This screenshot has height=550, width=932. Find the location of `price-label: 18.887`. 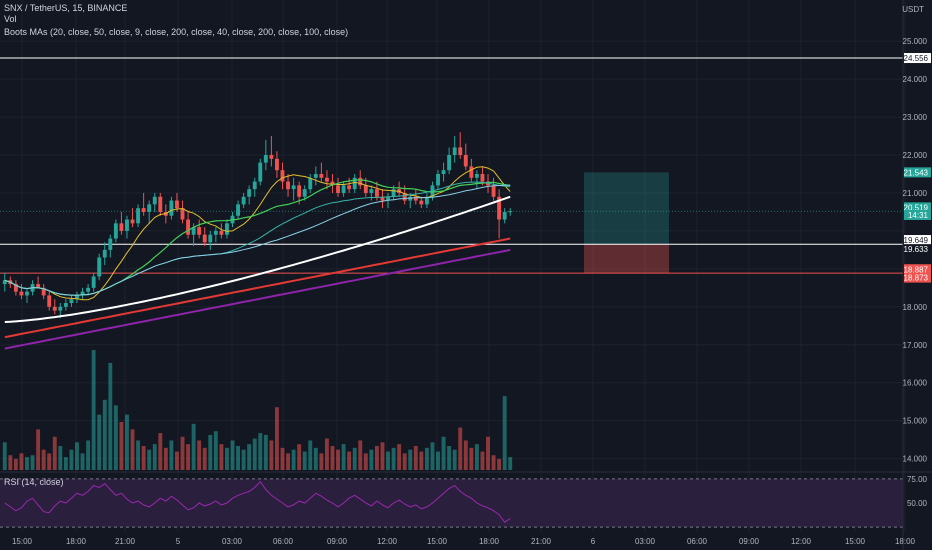

price-label: 18.887 is located at coordinates (916, 269).